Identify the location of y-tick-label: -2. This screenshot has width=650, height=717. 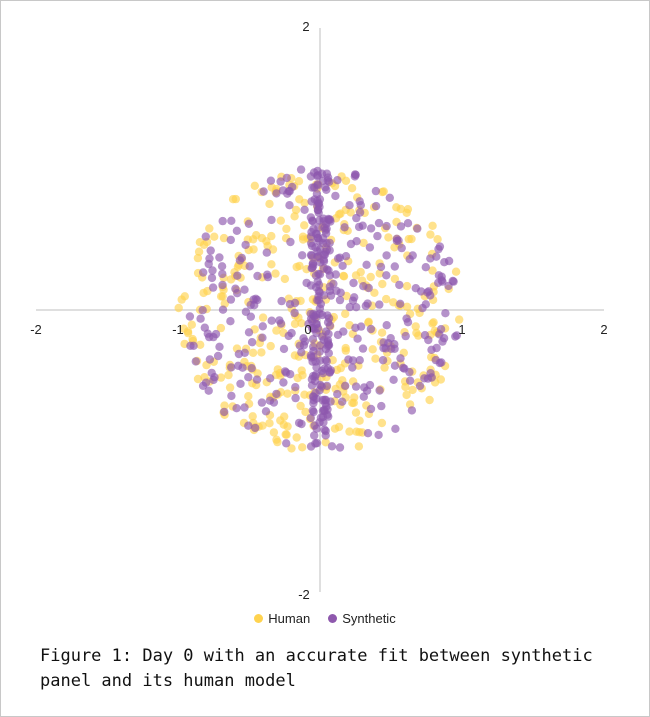
(304, 594).